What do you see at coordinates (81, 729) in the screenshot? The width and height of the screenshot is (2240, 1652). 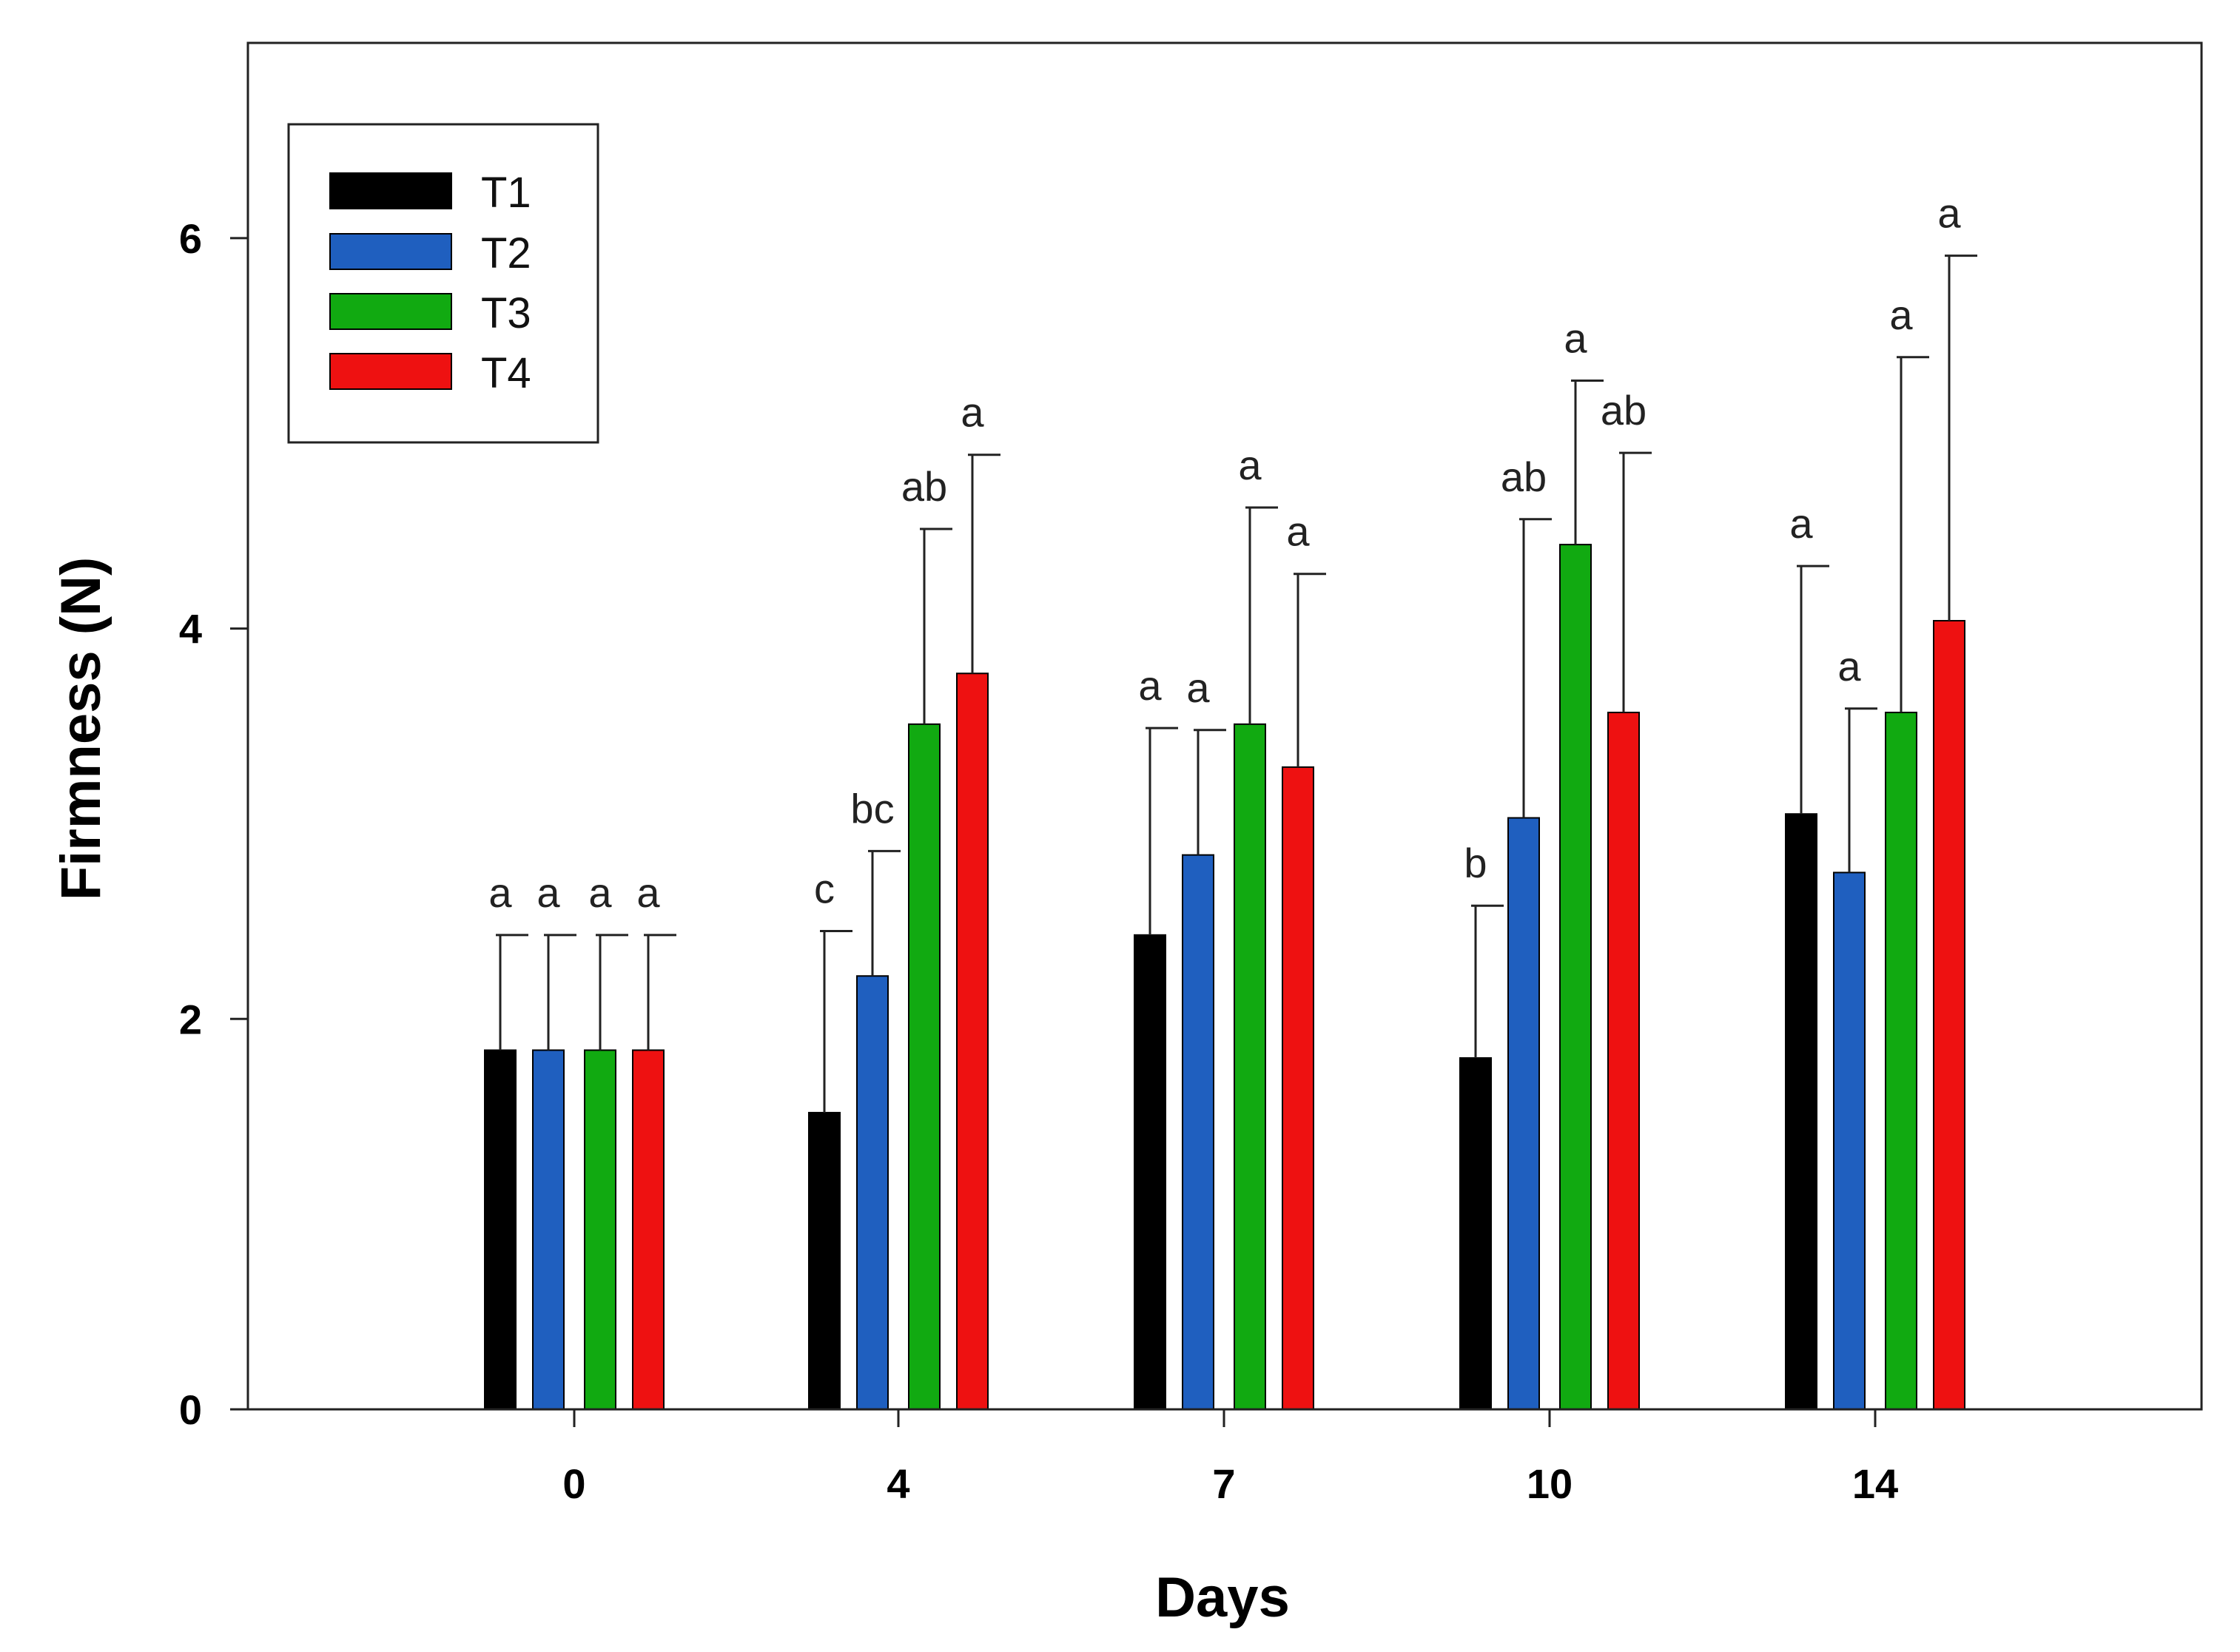 I see `y-axis-title: Firmness (N)` at bounding box center [81, 729].